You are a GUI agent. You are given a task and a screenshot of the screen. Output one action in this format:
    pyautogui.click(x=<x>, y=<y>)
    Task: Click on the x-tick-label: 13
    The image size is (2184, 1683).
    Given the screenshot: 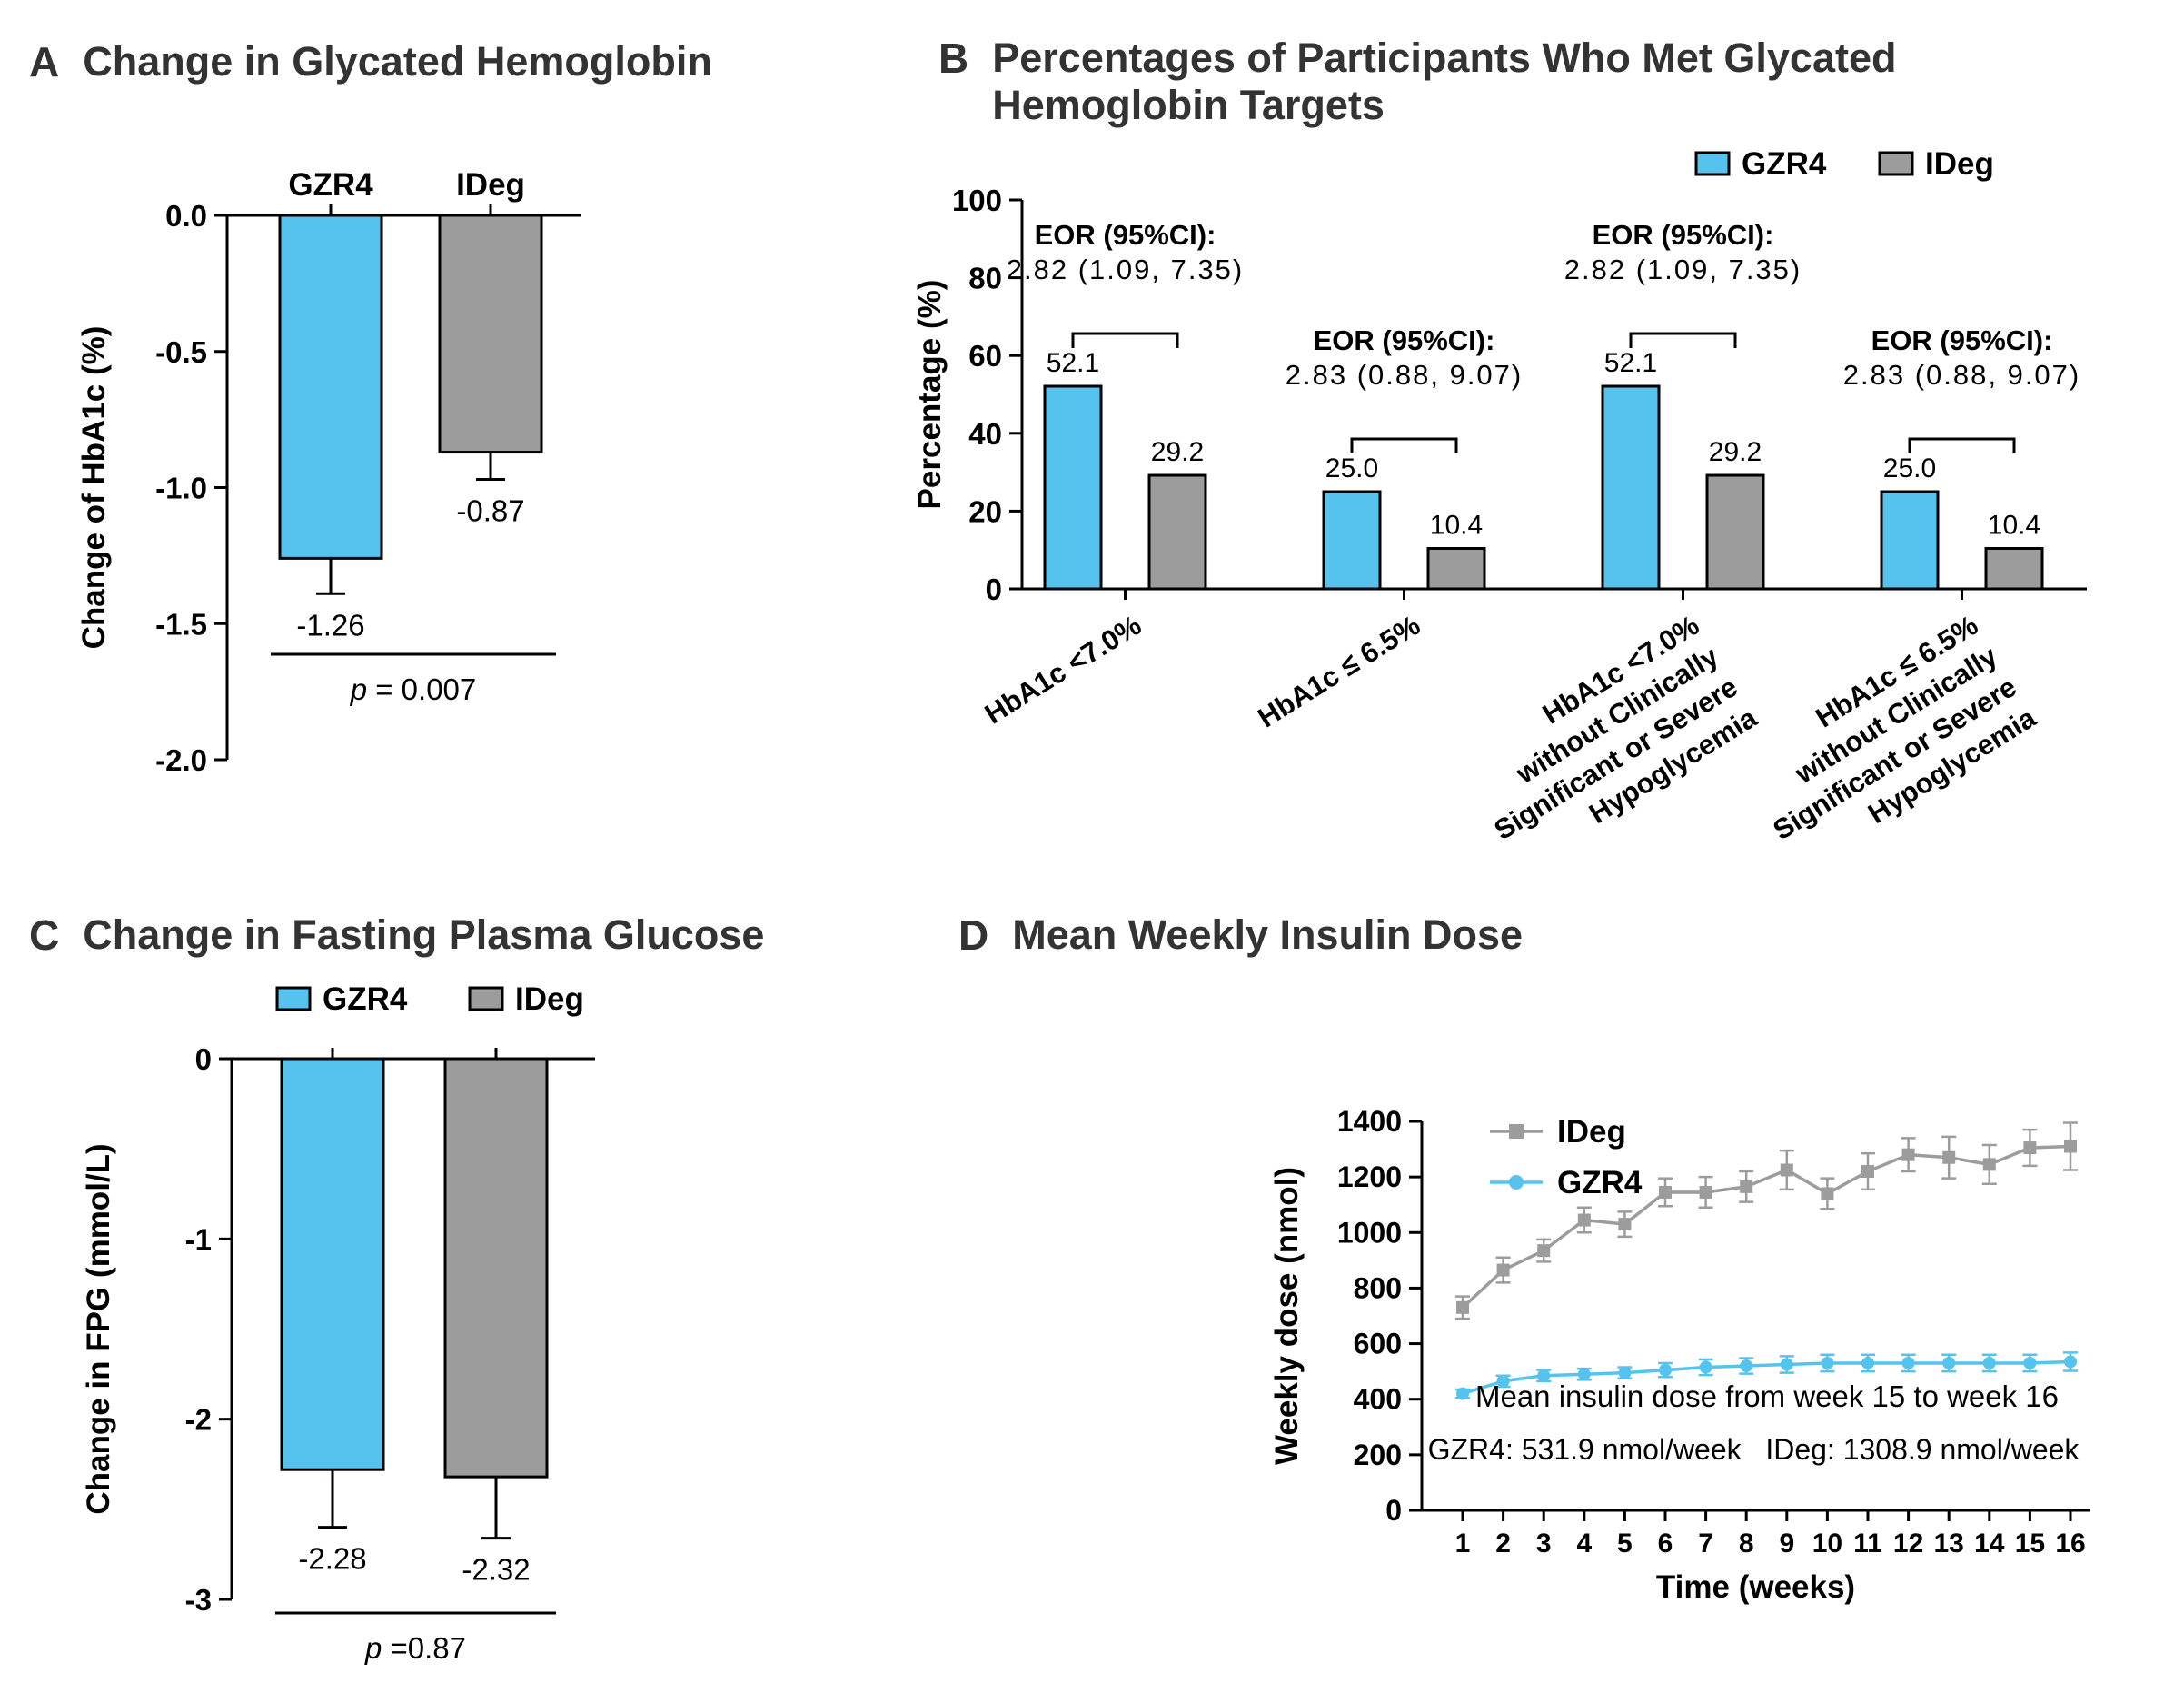 What is the action you would take?
    pyautogui.click(x=1949, y=1544)
    